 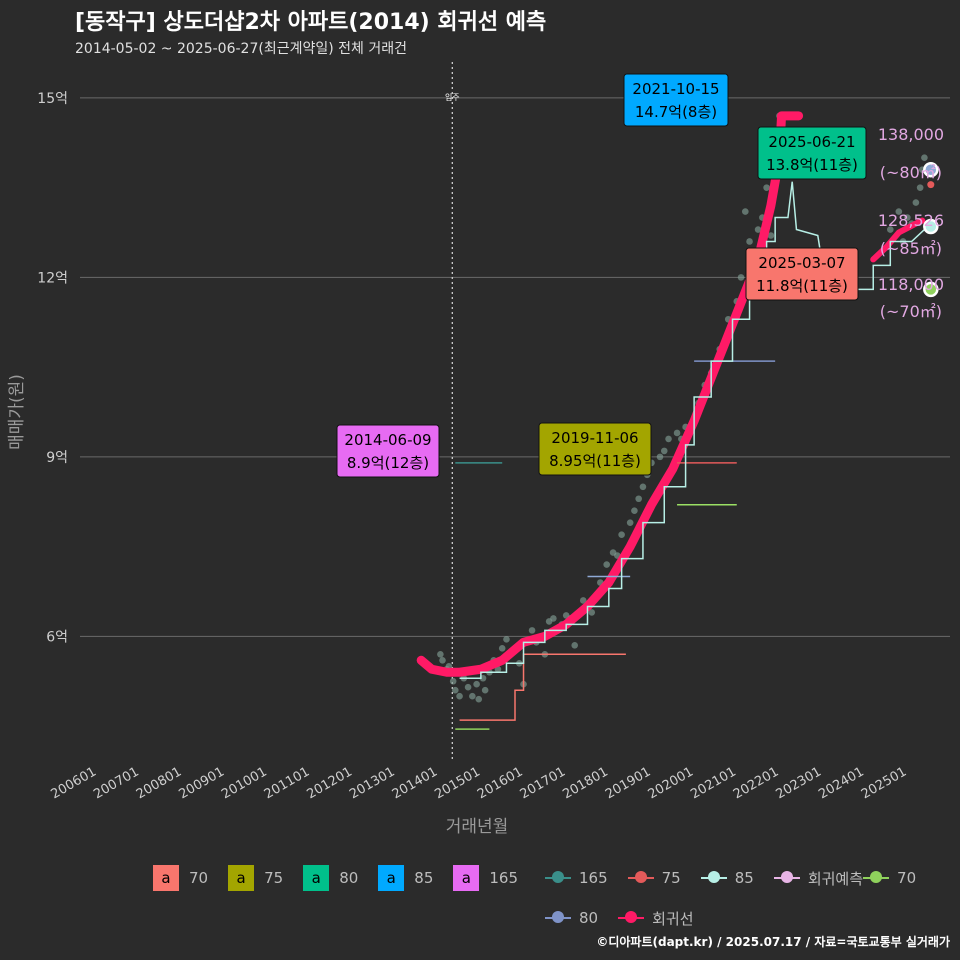 What do you see at coordinates (329, 783) in the screenshot?
I see `x-tick-label: 201201` at bounding box center [329, 783].